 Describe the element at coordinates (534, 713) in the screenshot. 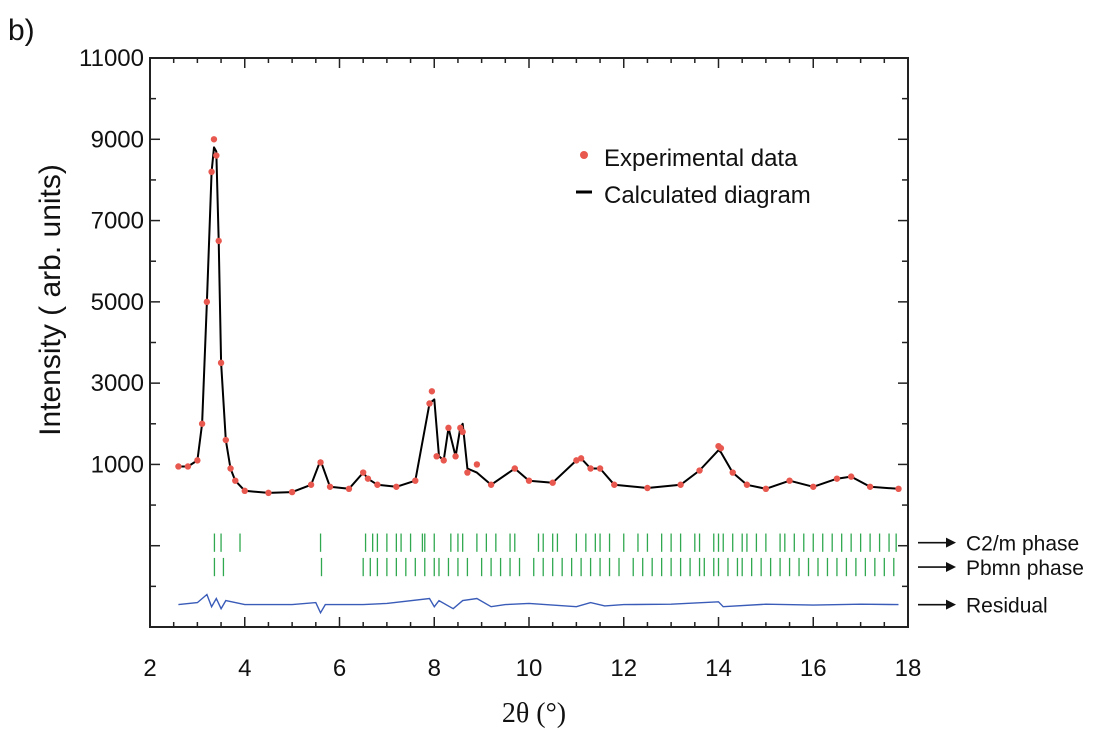

I see `x-axis-label: 2θ (°)` at that location.